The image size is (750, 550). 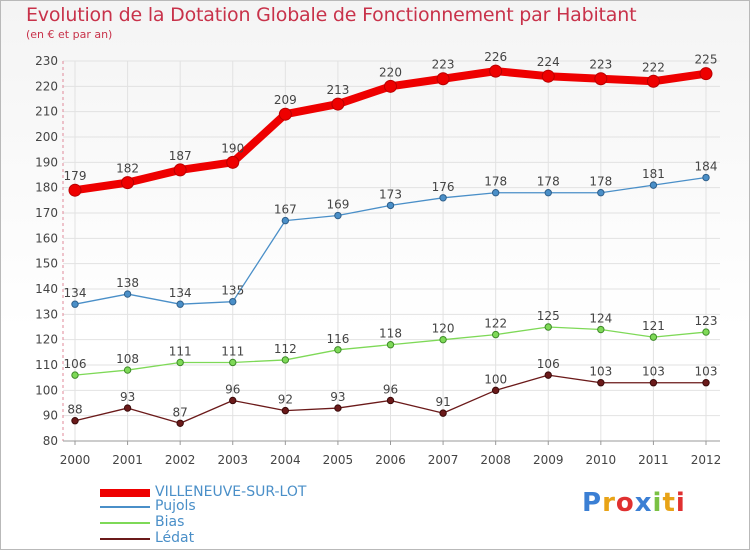 I want to click on logo-letter: x, so click(x=643, y=503).